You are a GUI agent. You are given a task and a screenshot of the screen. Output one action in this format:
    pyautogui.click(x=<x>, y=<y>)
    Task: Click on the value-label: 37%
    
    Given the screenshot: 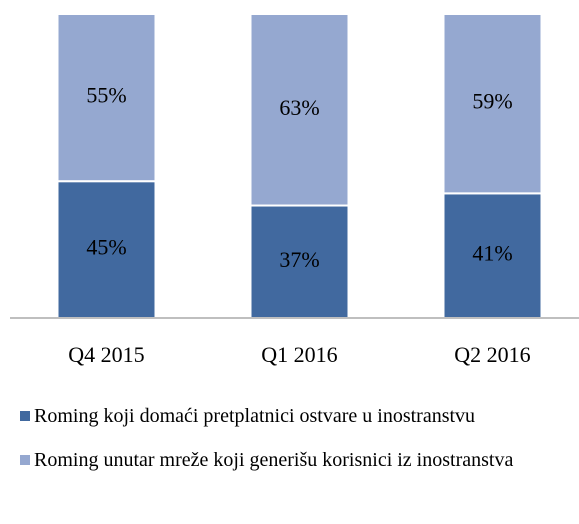 What is the action you would take?
    pyautogui.click(x=299, y=259)
    